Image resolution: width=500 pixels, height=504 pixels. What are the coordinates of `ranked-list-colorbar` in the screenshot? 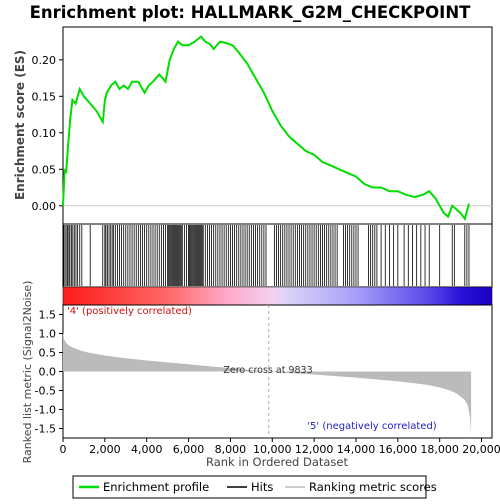 It's located at (277, 296).